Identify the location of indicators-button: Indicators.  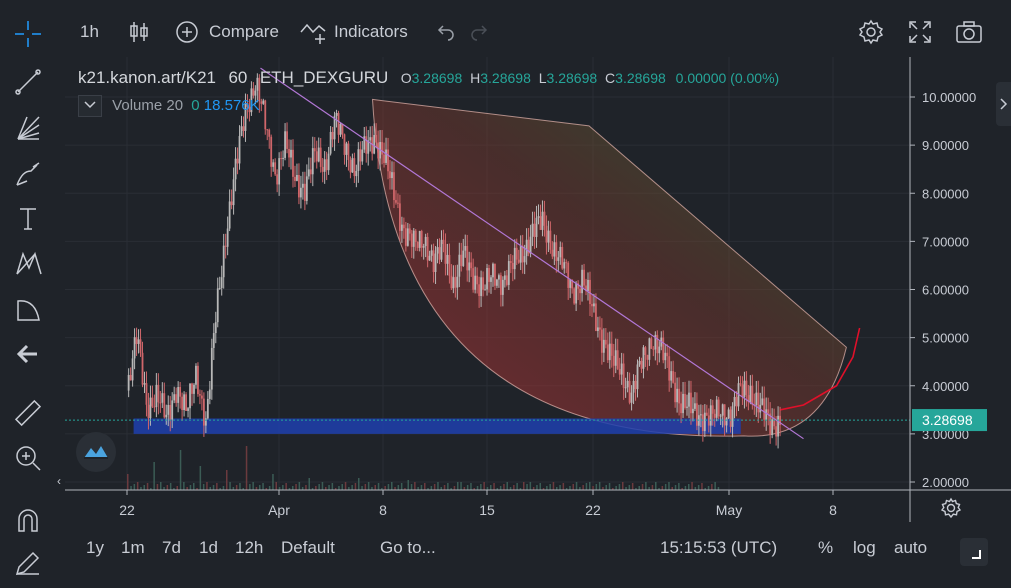
(354, 32).